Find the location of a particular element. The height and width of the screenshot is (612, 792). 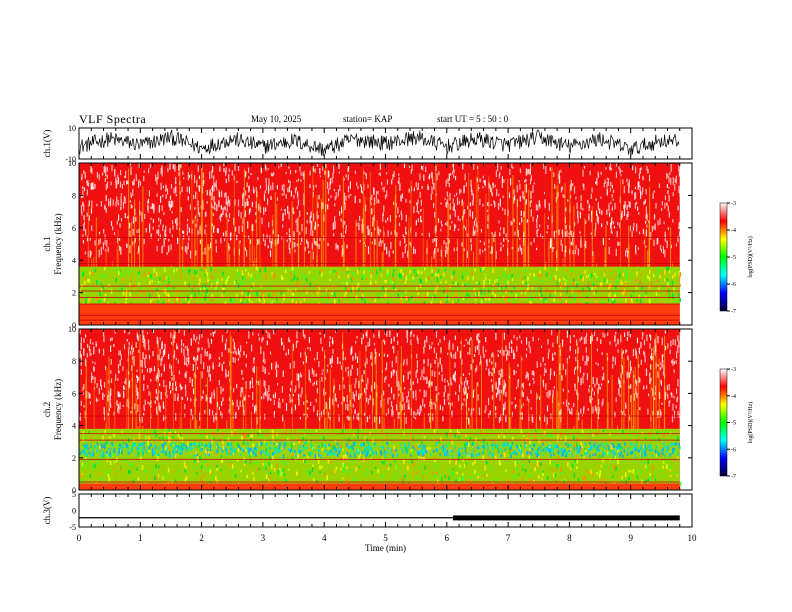

ch1-spectrogram-streak is located at coordinates (396, 226).